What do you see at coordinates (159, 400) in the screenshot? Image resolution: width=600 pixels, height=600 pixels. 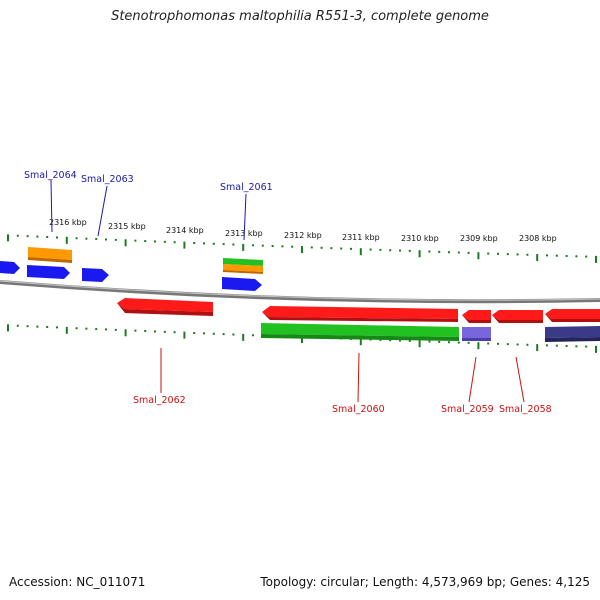 I see `gene-label-smal-2062: Smal_2062` at bounding box center [159, 400].